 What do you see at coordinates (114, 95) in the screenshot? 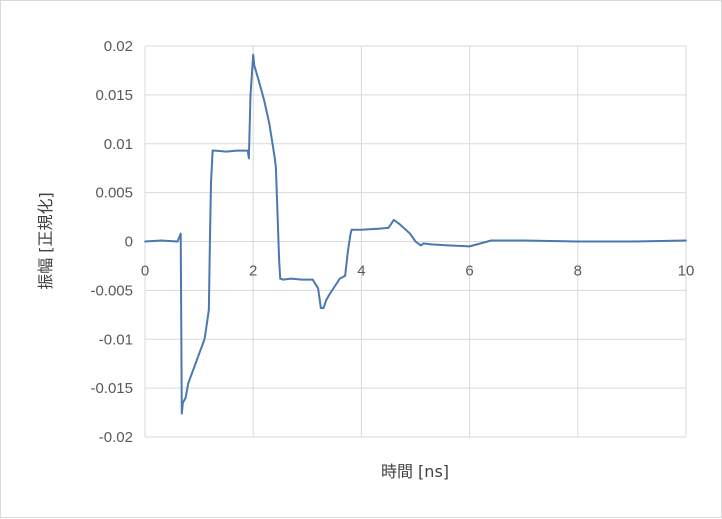
I see `y-tick-label: 0.015` at bounding box center [114, 95].